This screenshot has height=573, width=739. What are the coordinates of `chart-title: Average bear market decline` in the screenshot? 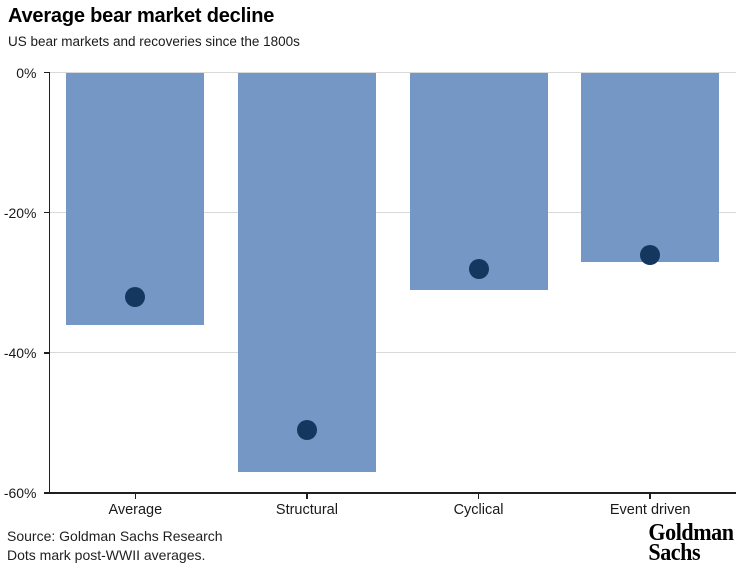 It's located at (141, 16).